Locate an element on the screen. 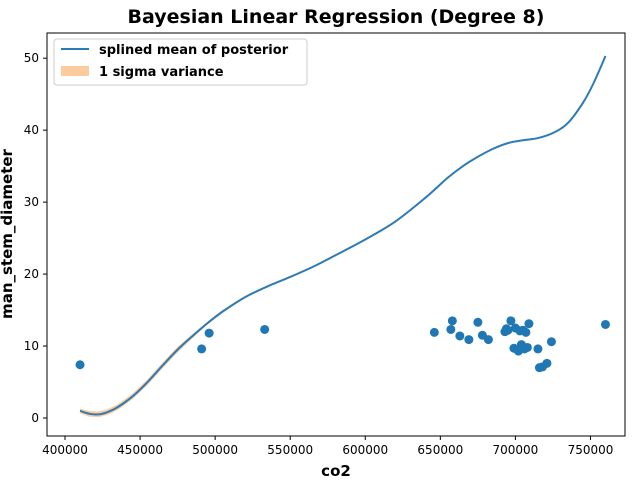 The image size is (640, 480). y-tick-label: 30 is located at coordinates (31, 202).